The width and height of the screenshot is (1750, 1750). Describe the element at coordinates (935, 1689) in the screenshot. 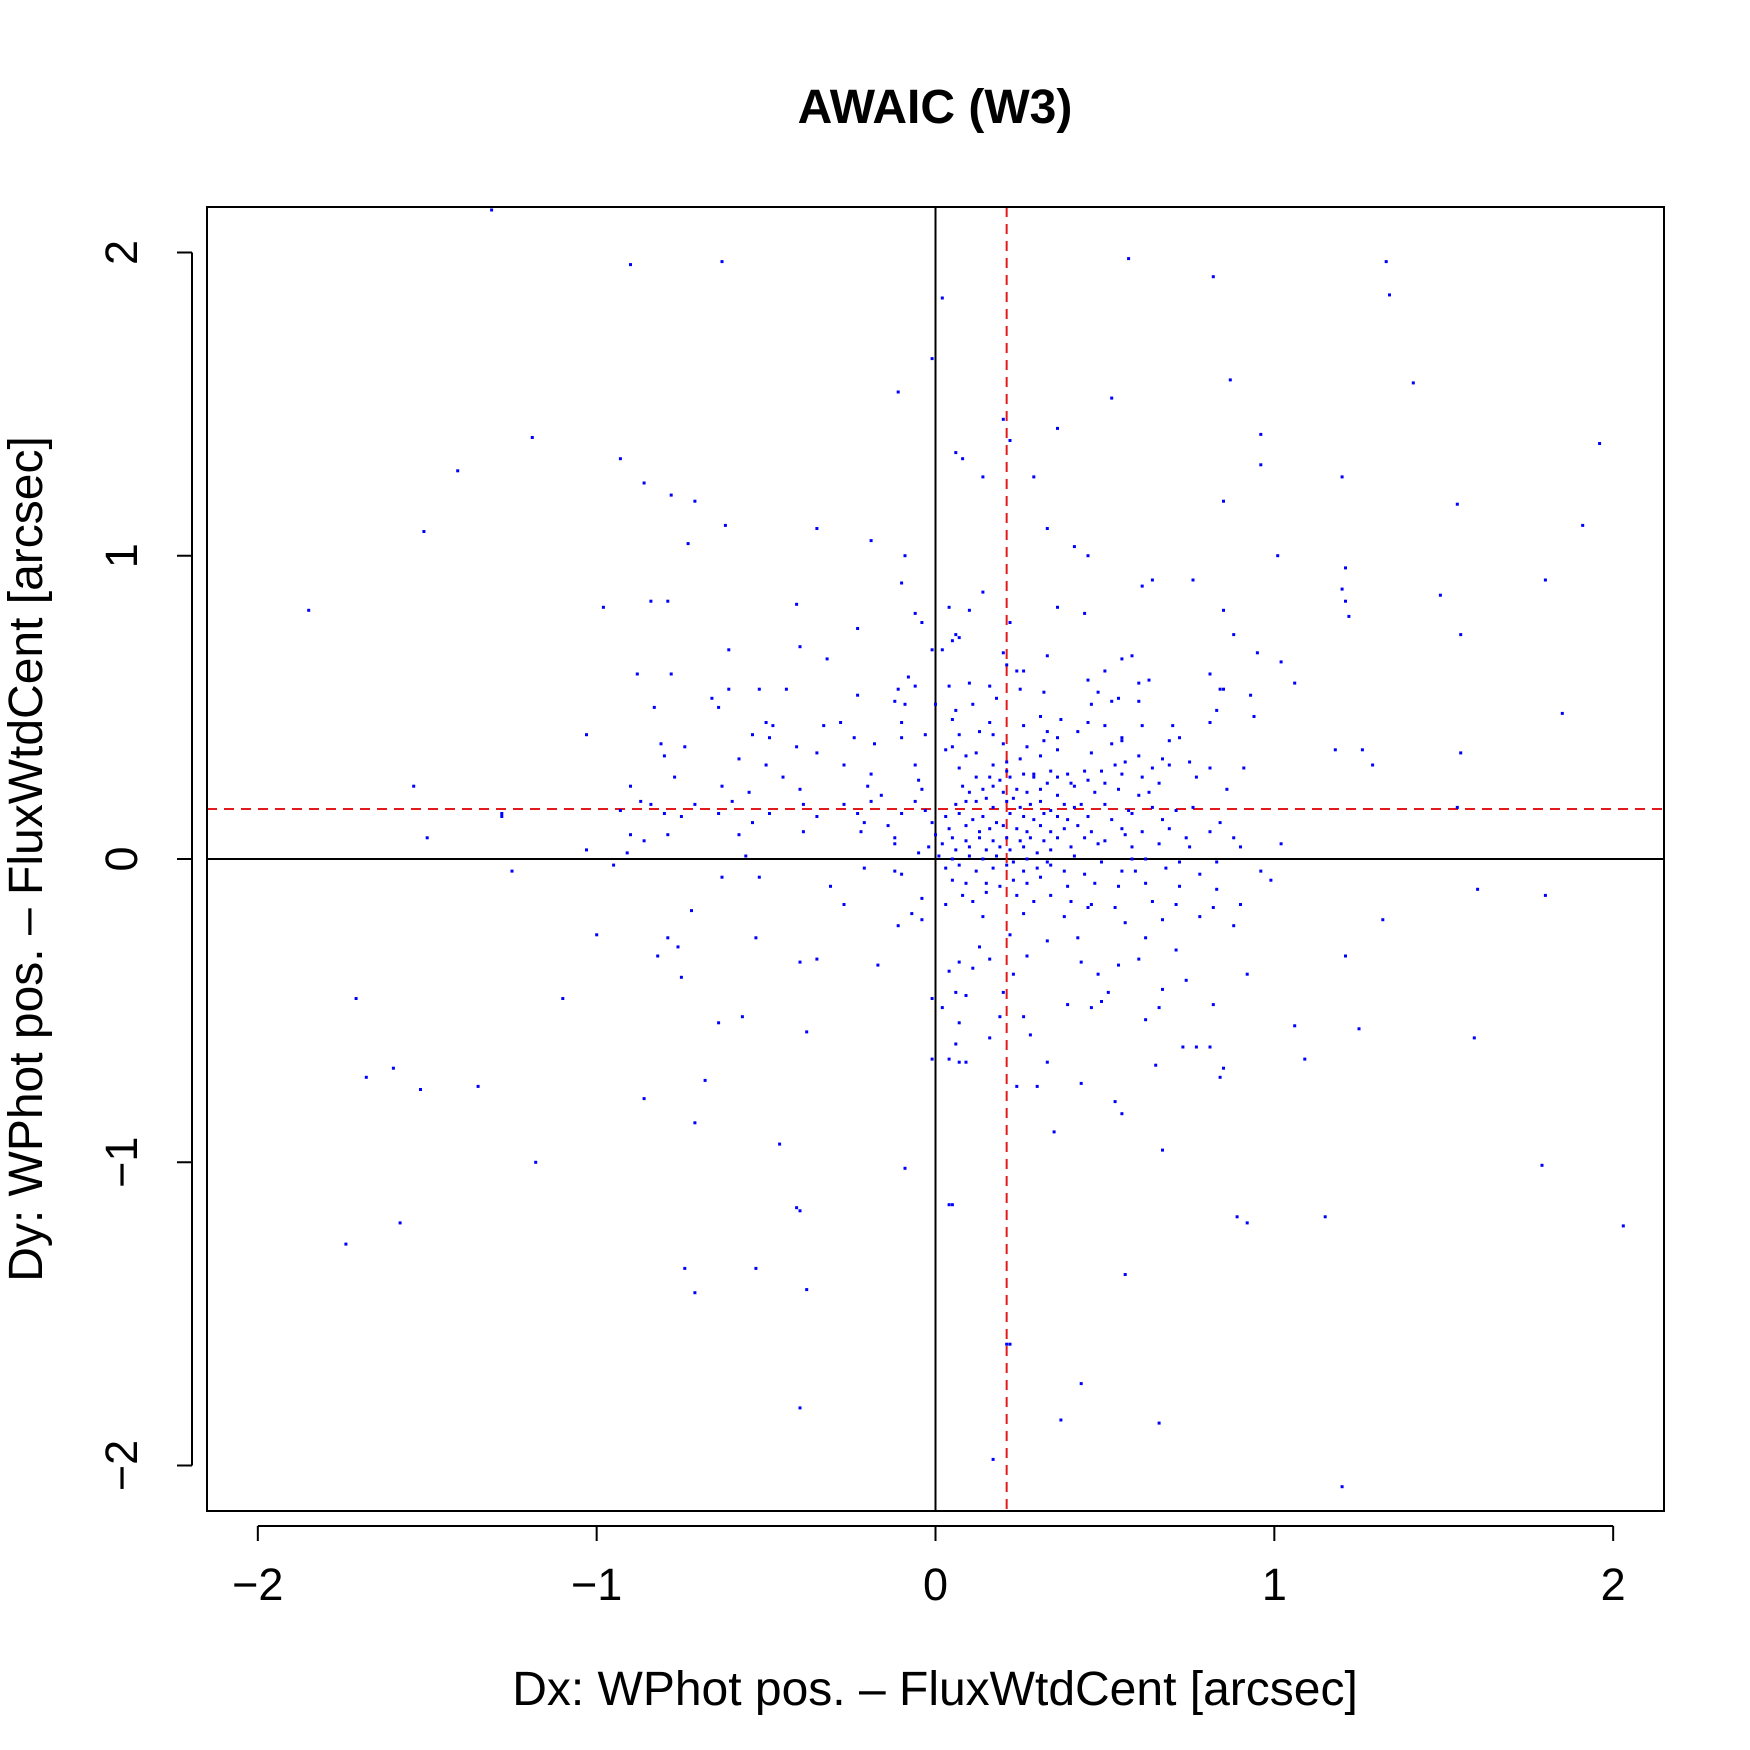

I see `x-axis-label: Dx: WPhot pos. – FluxWtdCent [arcsec]` at that location.